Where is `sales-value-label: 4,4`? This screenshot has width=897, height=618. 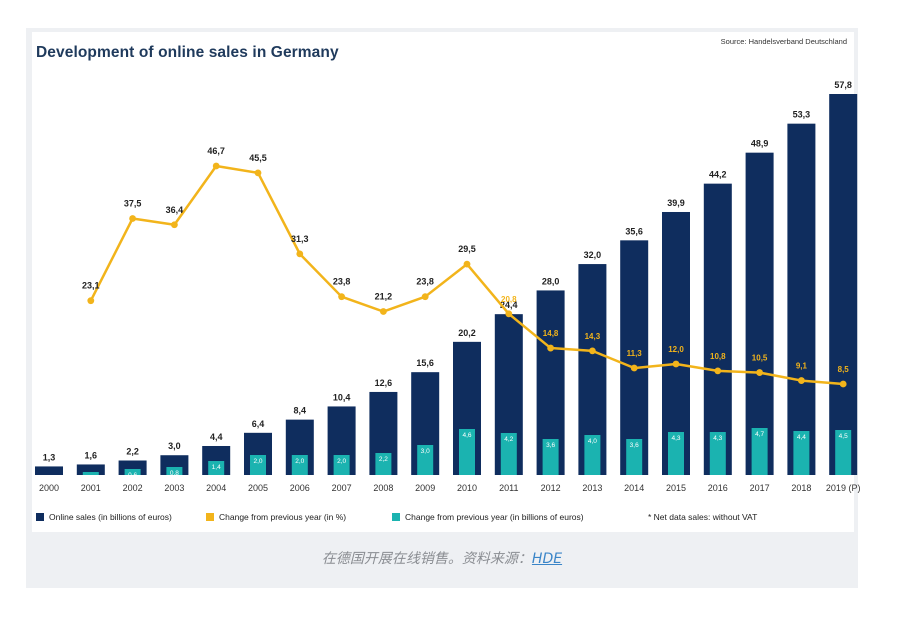
sales-value-label: 4,4 is located at coordinates (216, 437).